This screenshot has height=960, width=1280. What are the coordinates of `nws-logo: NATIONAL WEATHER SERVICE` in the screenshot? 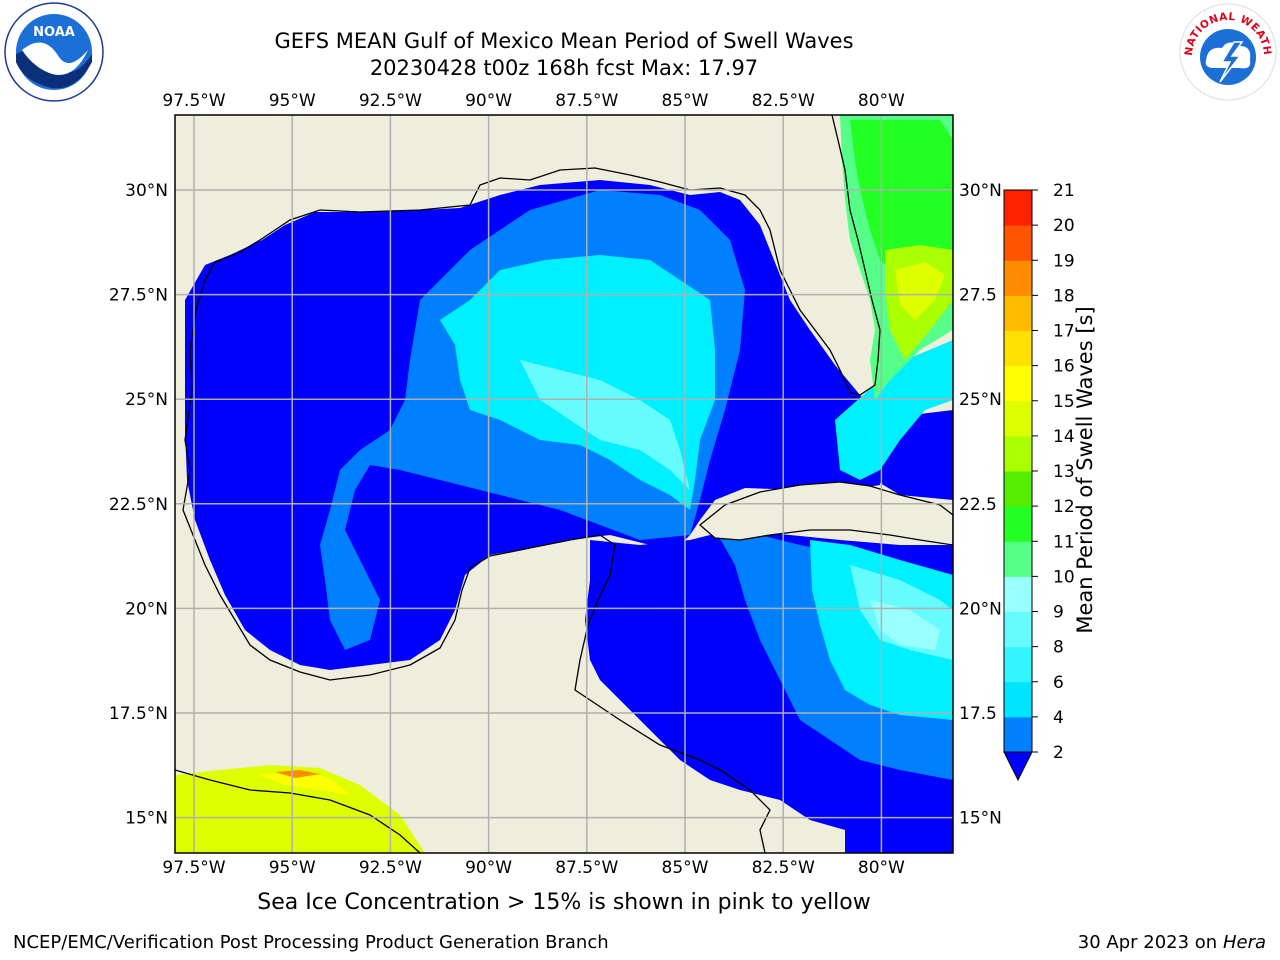 It's located at (1226, 51).